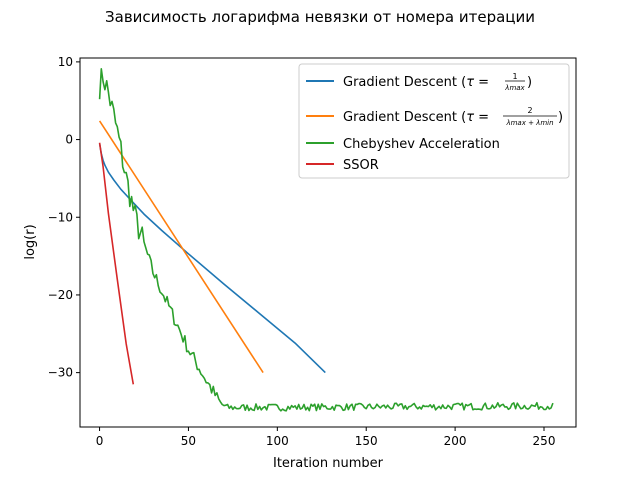 The width and height of the screenshot is (640, 480). What do you see at coordinates (514, 88) in the screenshot?
I see `legend-fraction-den-gd-1: λmax` at bounding box center [514, 88].